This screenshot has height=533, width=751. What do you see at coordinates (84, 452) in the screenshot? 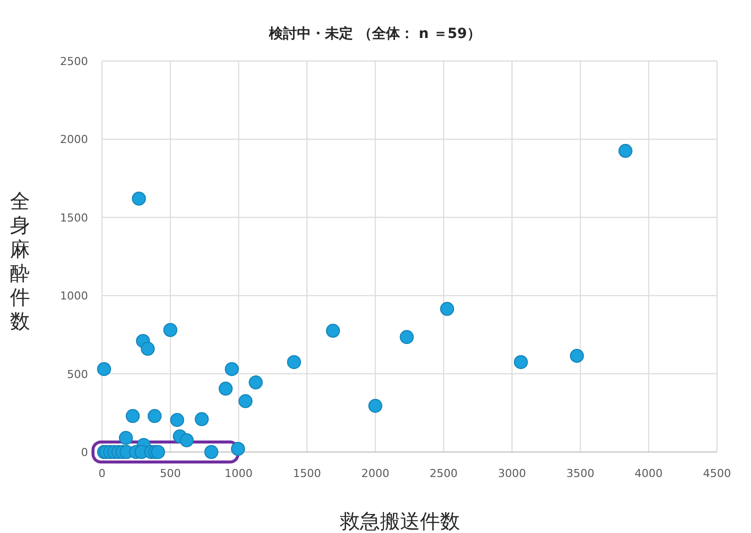
I see `y-tick-label: 0` at bounding box center [84, 452].